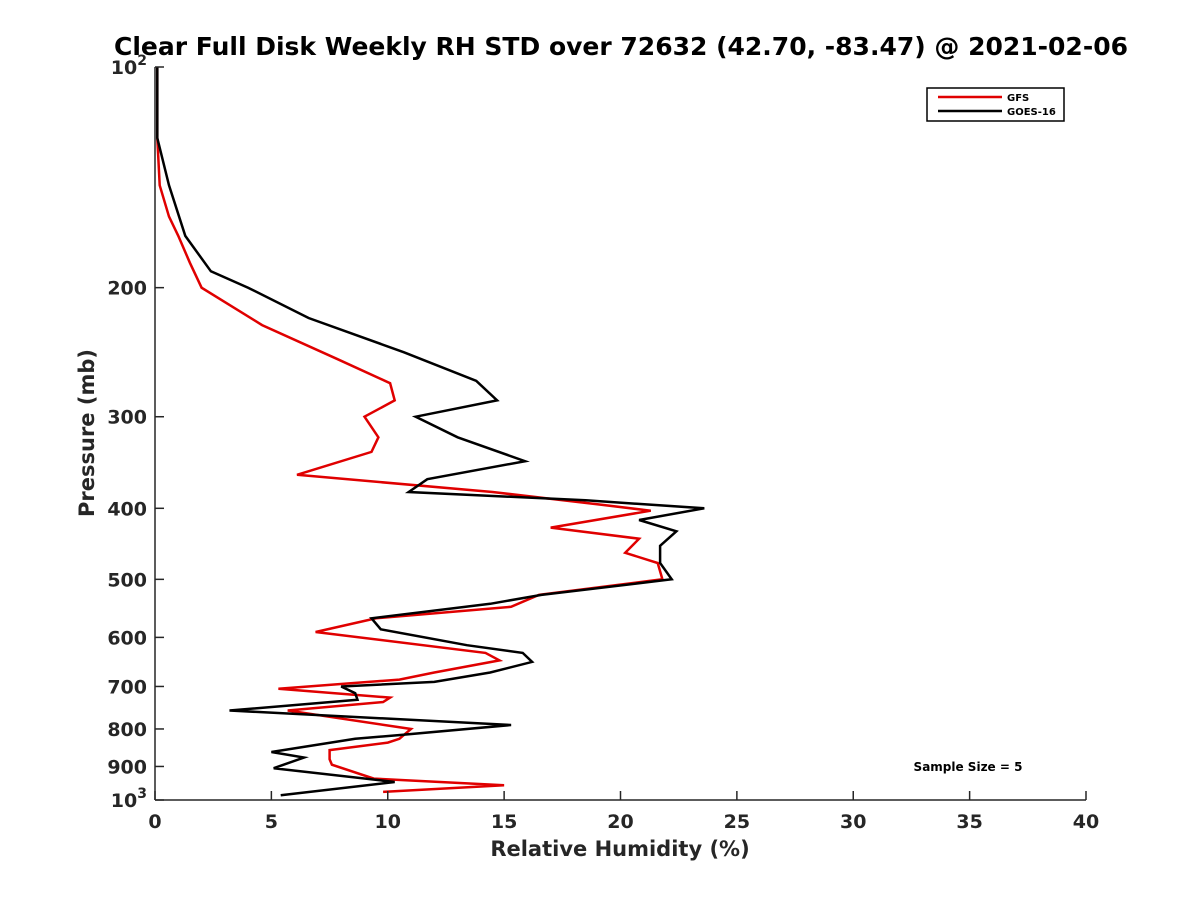  What do you see at coordinates (142, 61) in the screenshot?
I see `y-tick-exponent: 2` at bounding box center [142, 61].